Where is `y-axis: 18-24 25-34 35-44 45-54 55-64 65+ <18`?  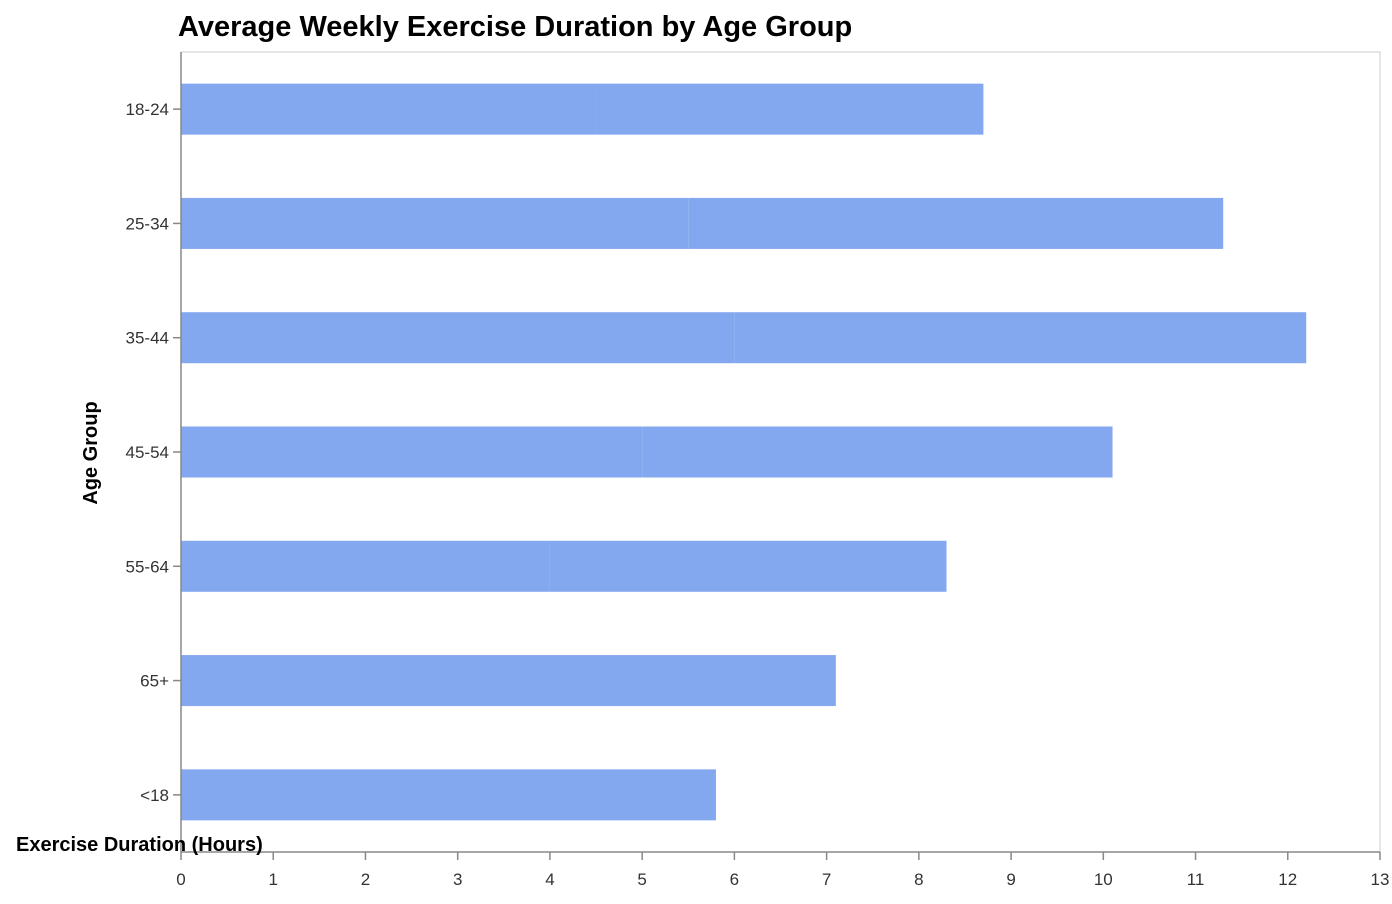 y-axis: 18-24 25-34 35-44 45-54 55-64 65+ <18 is located at coordinates (154, 452).